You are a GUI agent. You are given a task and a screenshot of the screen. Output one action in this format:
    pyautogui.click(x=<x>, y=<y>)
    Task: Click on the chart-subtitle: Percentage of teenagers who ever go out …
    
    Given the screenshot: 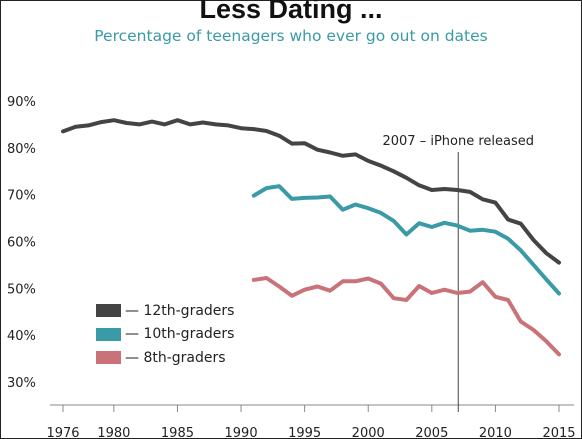 What is the action you would take?
    pyautogui.click(x=291, y=36)
    